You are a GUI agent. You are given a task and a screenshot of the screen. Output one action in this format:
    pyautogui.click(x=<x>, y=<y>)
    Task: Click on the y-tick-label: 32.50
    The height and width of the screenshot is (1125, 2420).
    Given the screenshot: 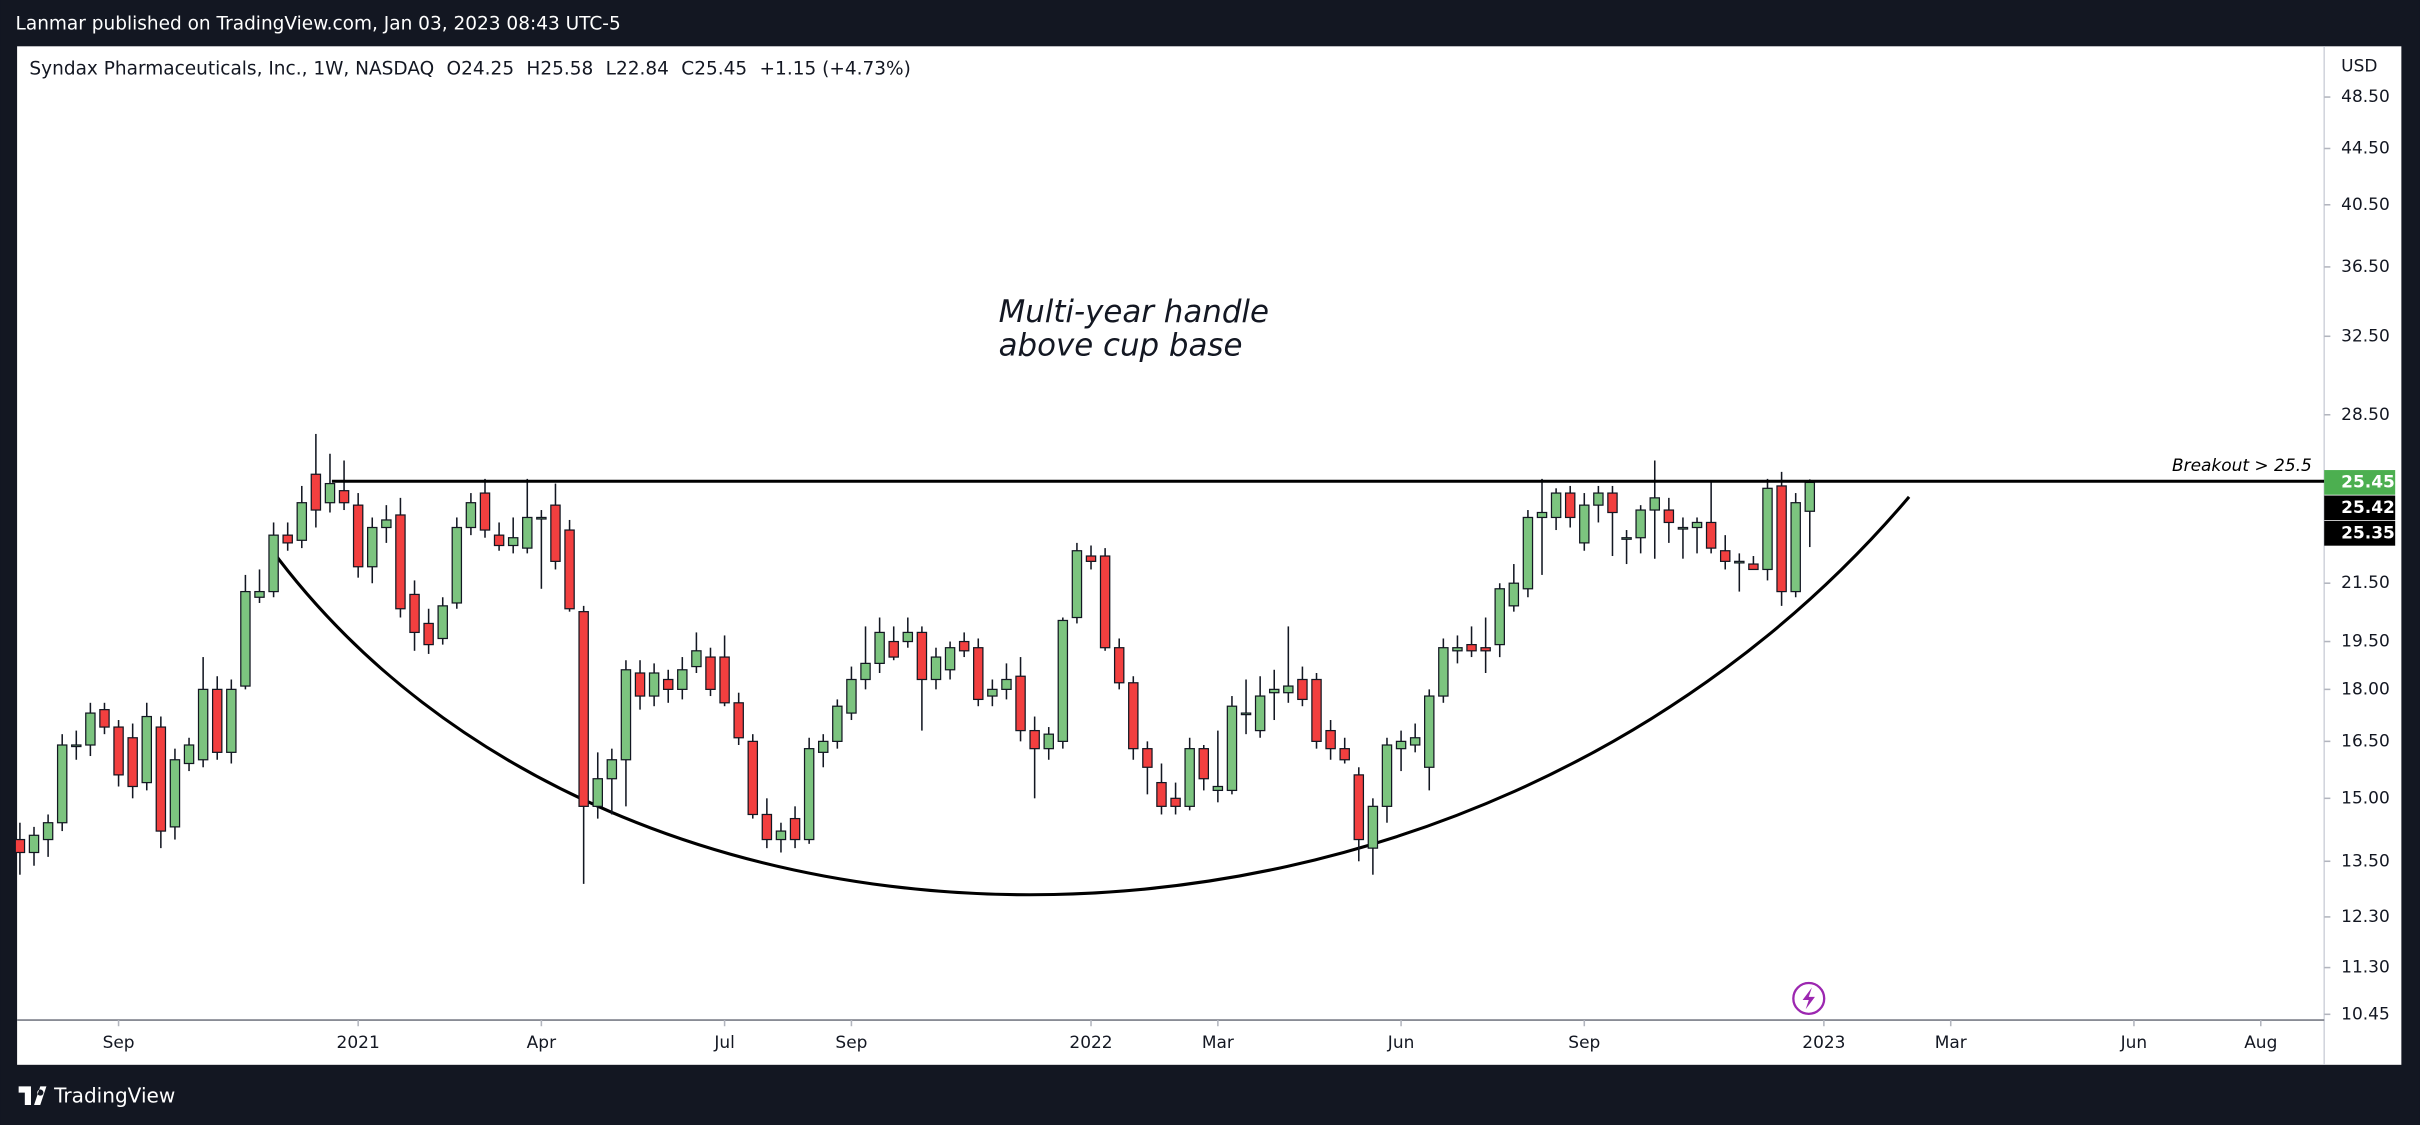 What is the action you would take?
    pyautogui.click(x=2365, y=336)
    